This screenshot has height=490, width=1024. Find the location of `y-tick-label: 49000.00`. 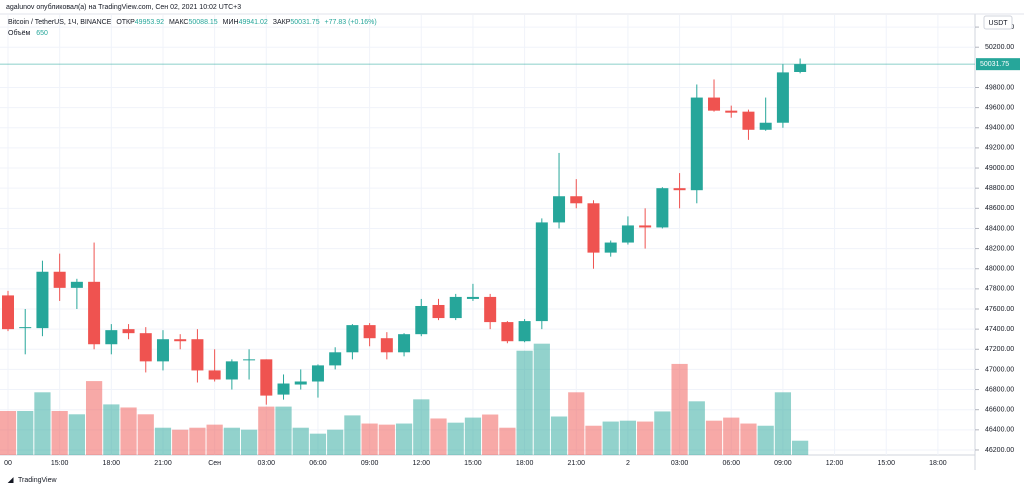

y-tick-label: 49000.00 is located at coordinates (999, 168).